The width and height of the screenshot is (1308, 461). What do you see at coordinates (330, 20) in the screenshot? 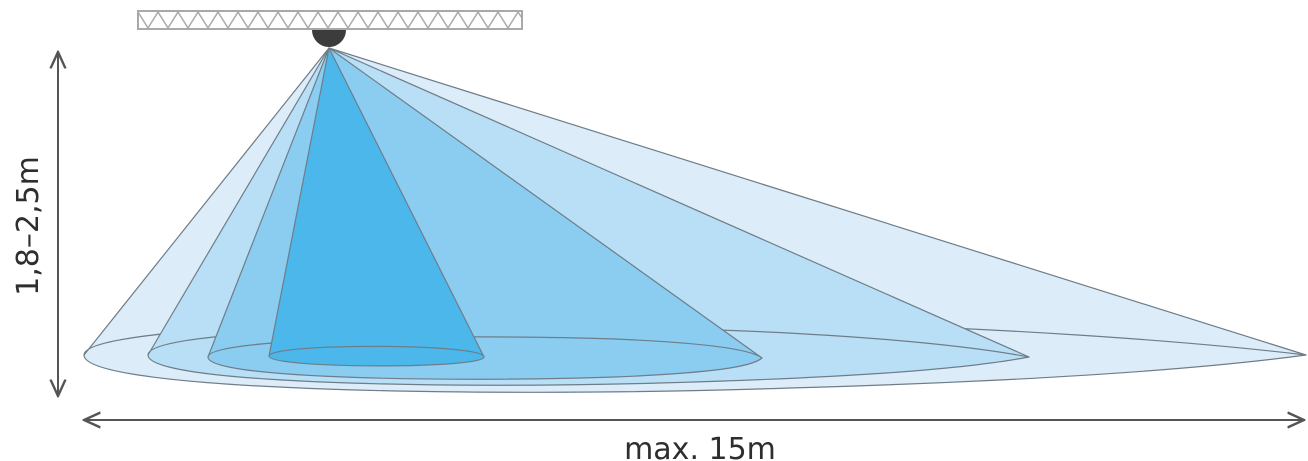
I see `ceiling-truss-icon` at bounding box center [330, 20].